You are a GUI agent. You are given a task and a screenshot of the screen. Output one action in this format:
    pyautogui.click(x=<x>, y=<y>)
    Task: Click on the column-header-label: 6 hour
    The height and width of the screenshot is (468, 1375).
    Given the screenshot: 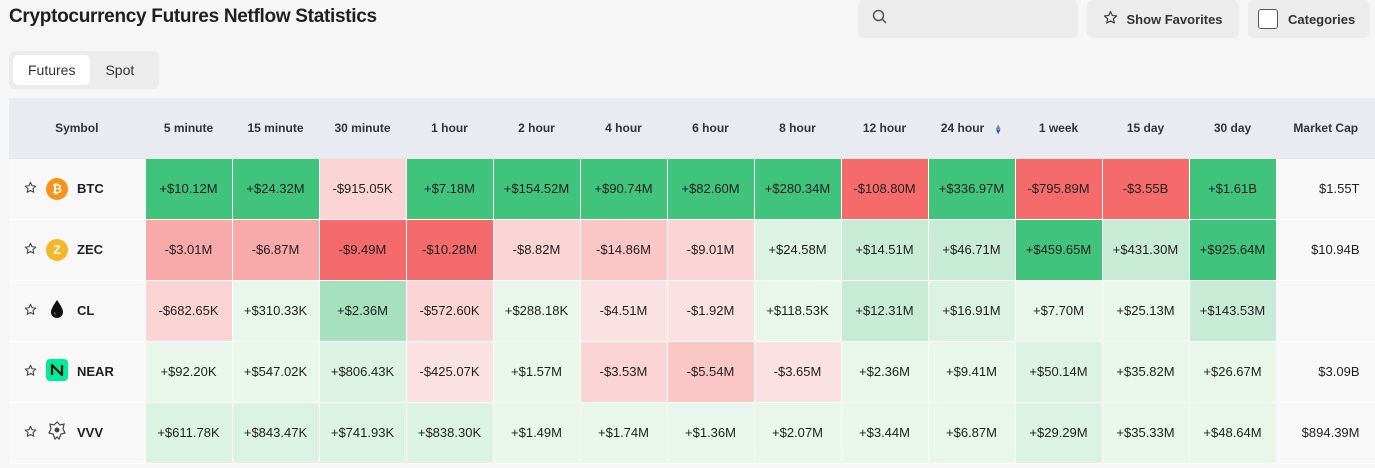 What is the action you would take?
    pyautogui.click(x=710, y=127)
    